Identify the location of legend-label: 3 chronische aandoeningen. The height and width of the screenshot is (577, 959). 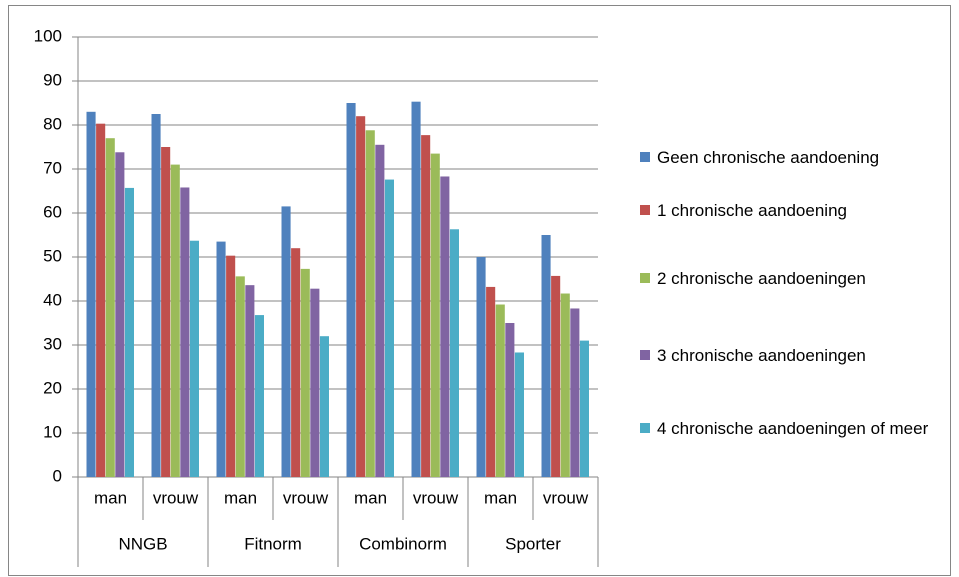
(761, 355).